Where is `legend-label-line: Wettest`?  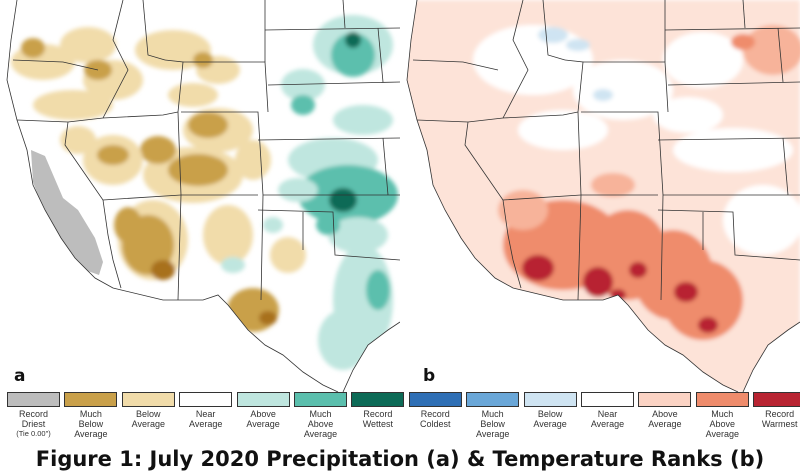 legend-label-line: Wettest is located at coordinates (378, 424).